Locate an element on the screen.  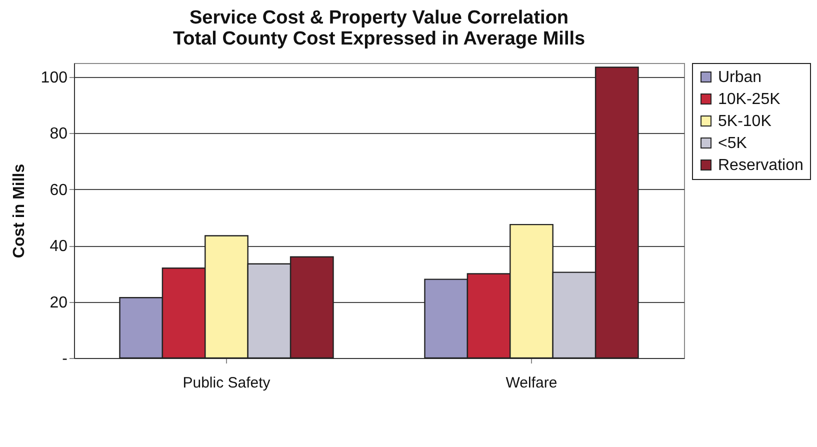
y-tick-label: 40 is located at coordinates (59, 247).